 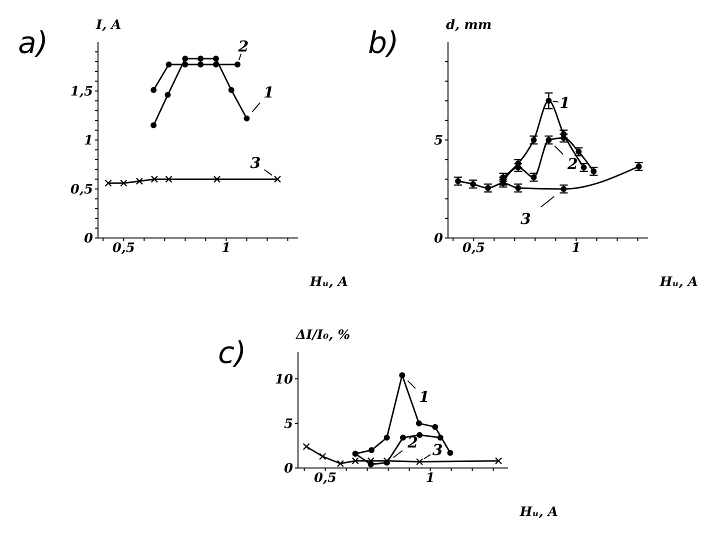 What do you see at coordinates (81, 190) in the screenshot?
I see `y-tick-label: 0,5` at bounding box center [81, 190].